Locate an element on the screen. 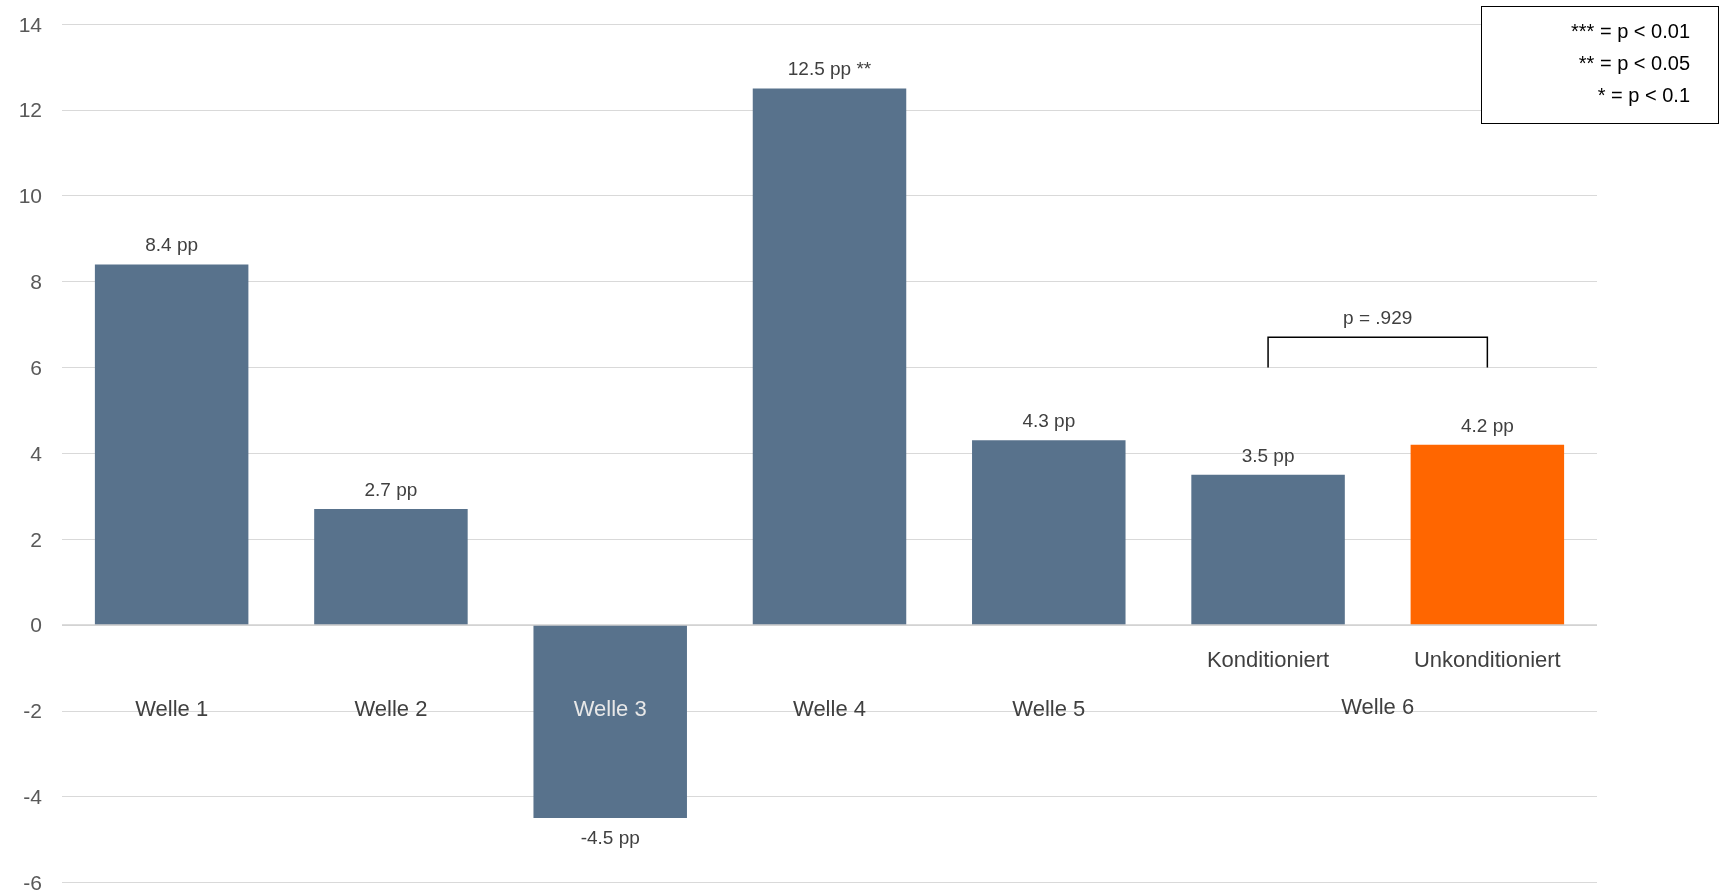  data-label: 3.5 pp is located at coordinates (1268, 455).